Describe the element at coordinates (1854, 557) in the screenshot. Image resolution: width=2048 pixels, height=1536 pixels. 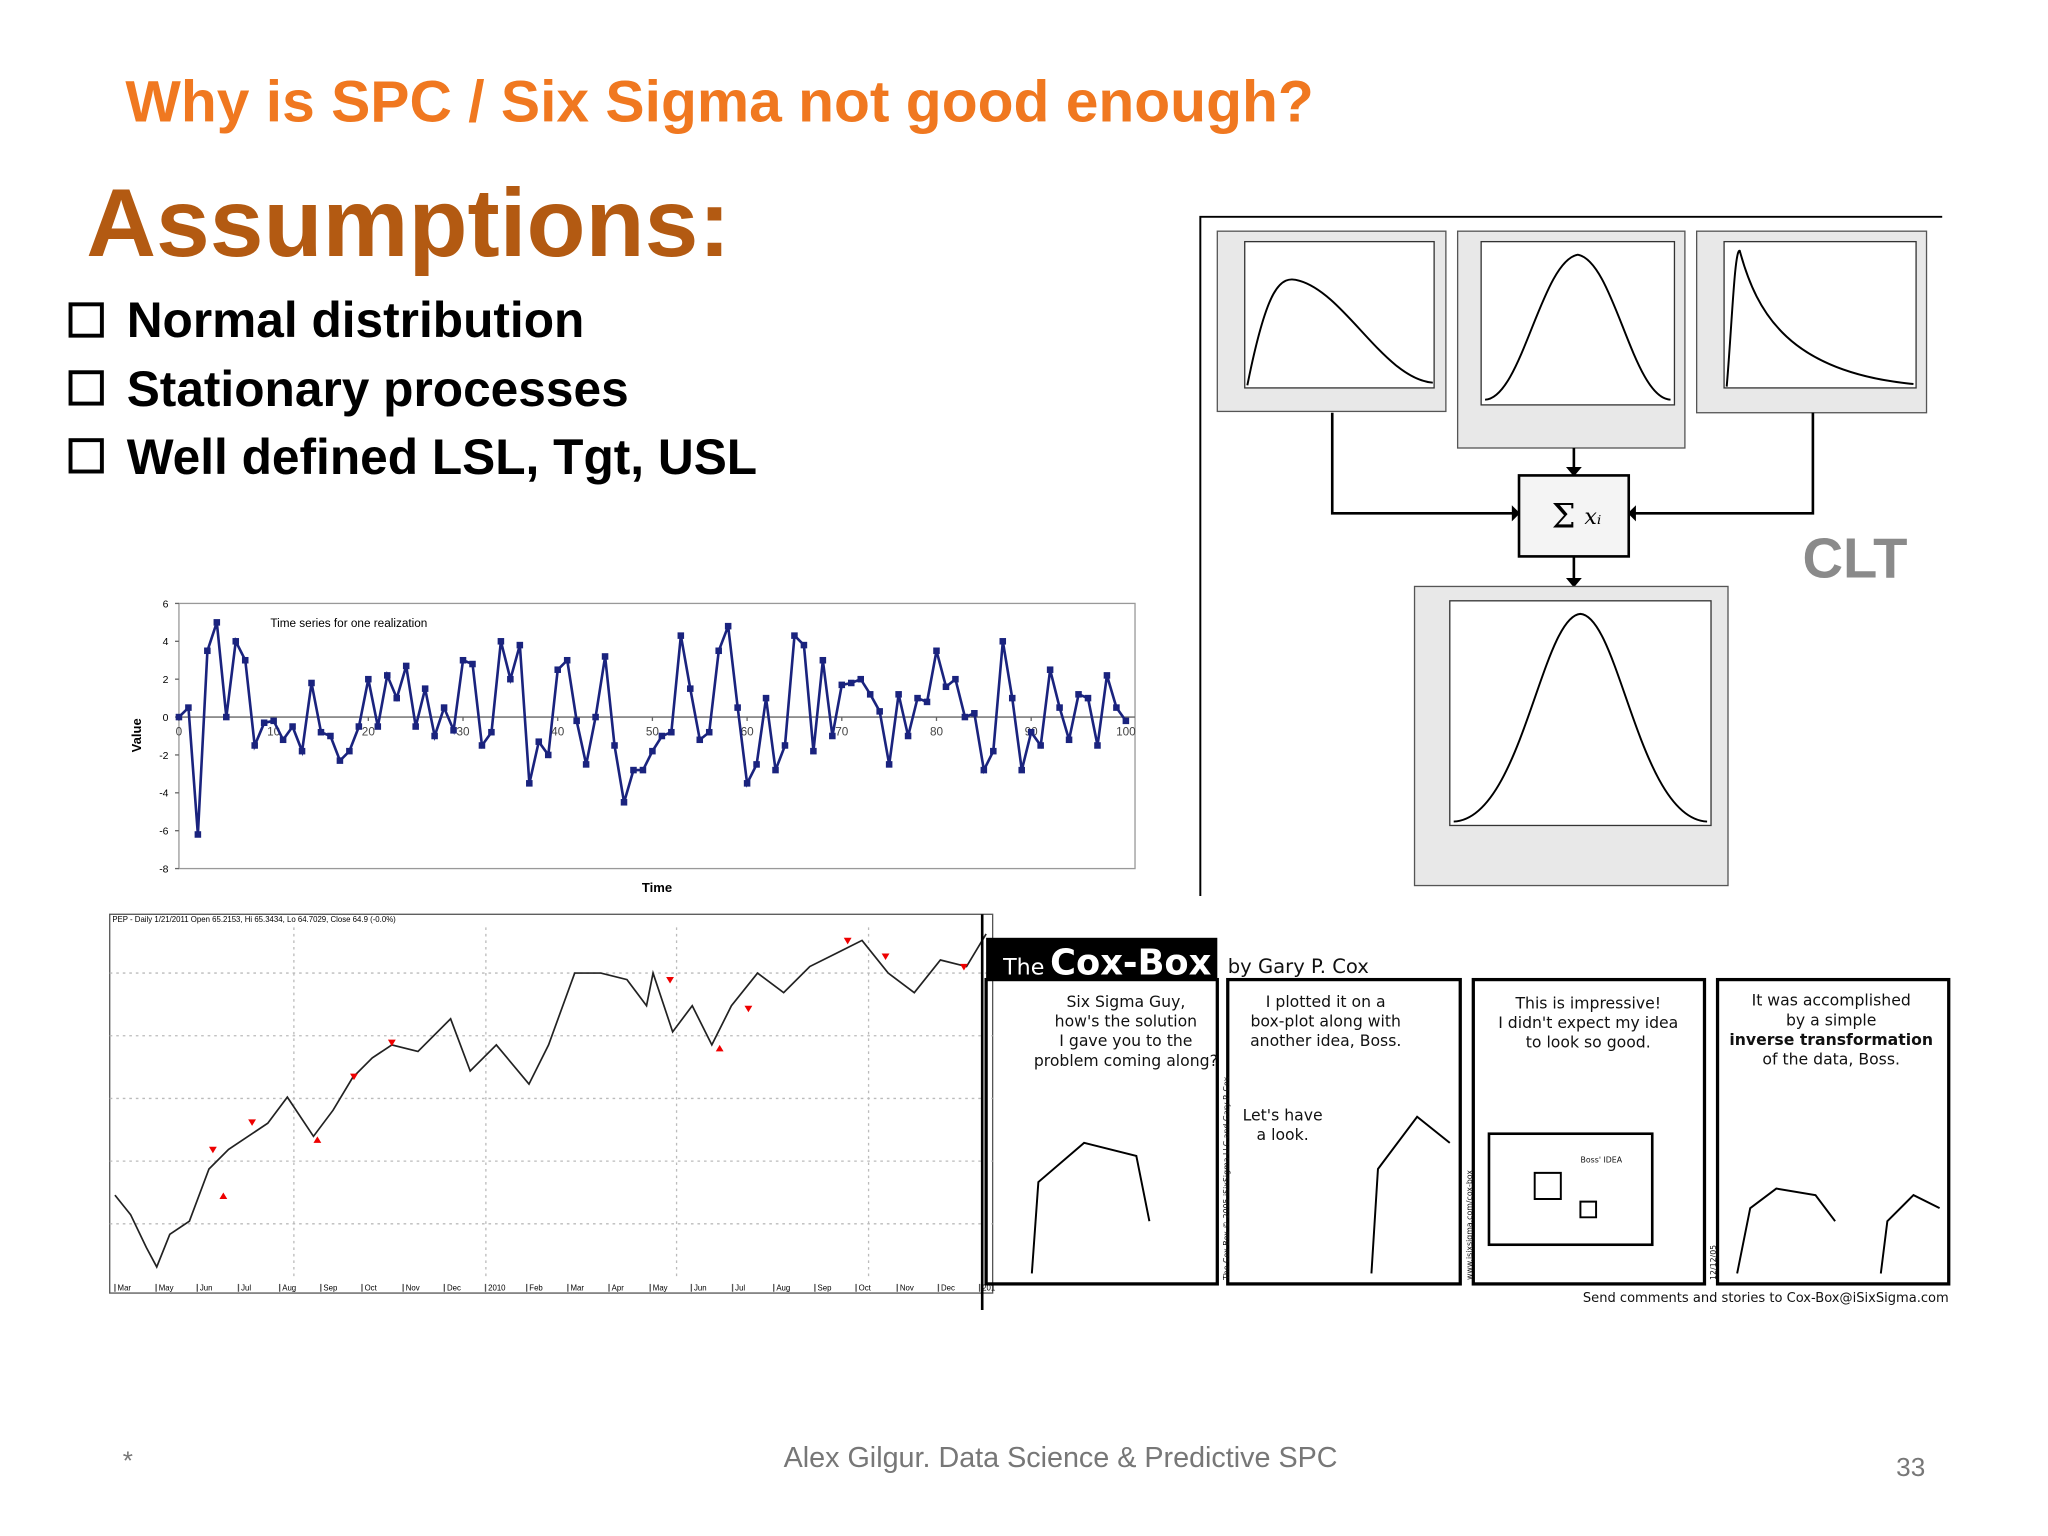
I see `clt-label: CLT` at that location.